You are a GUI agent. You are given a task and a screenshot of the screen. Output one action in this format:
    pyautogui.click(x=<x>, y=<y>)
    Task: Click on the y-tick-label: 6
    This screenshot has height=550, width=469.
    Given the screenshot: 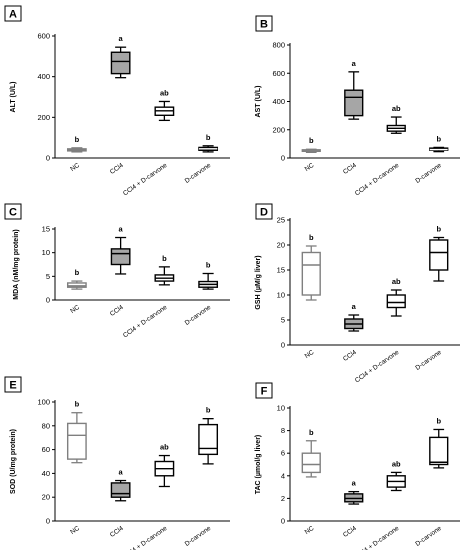 What is the action you would take?
    pyautogui.click(x=283, y=453)
    